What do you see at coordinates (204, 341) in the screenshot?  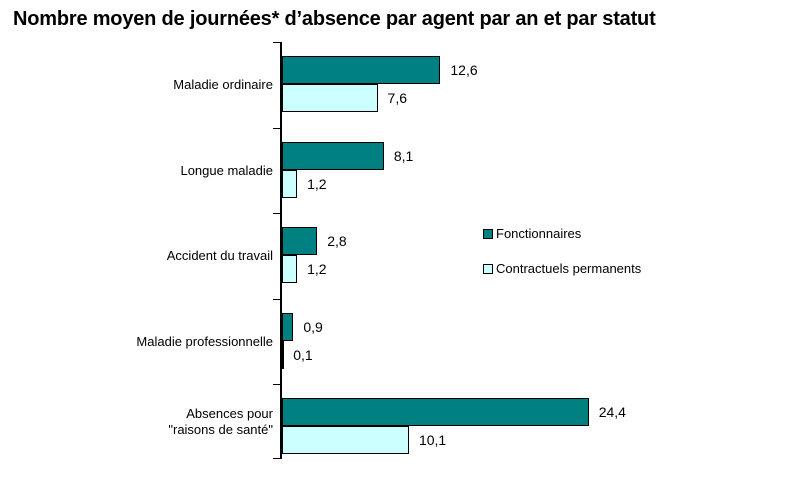 I see `category-label: Maladie professionnelle` at bounding box center [204, 341].